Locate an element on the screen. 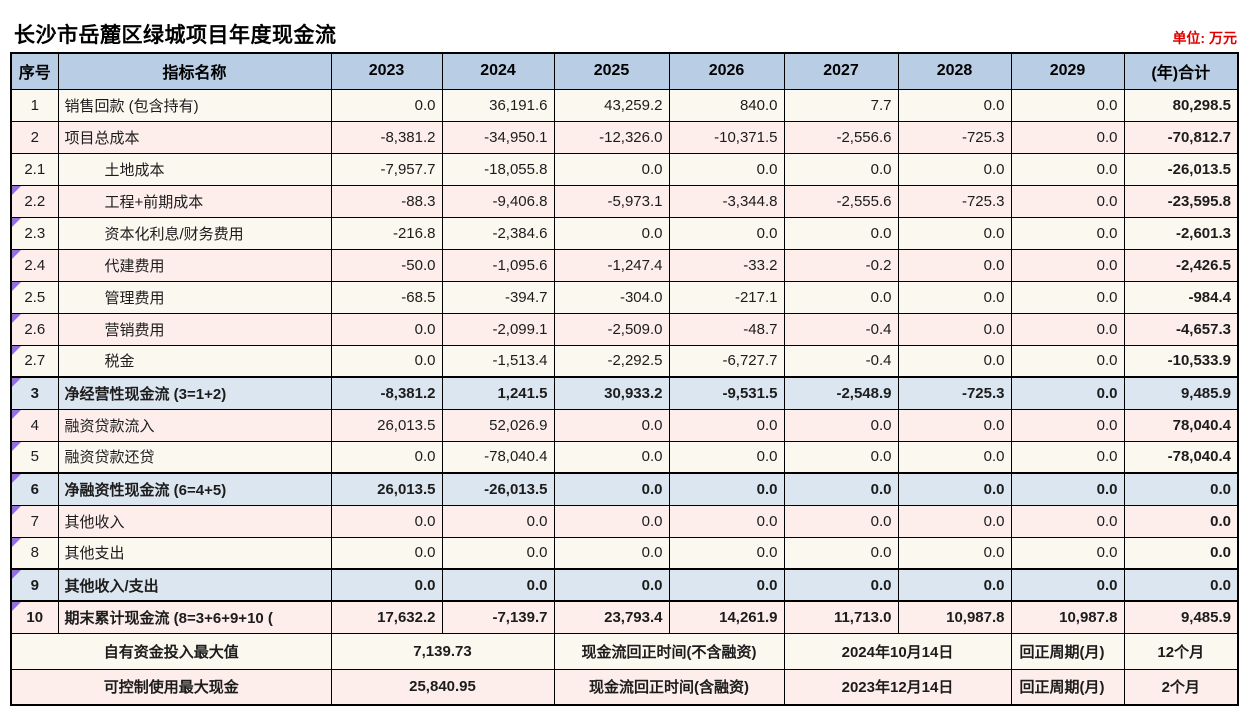 This screenshot has width=1243, height=709. value-cell-2027: 7.7 is located at coordinates (841, 105).